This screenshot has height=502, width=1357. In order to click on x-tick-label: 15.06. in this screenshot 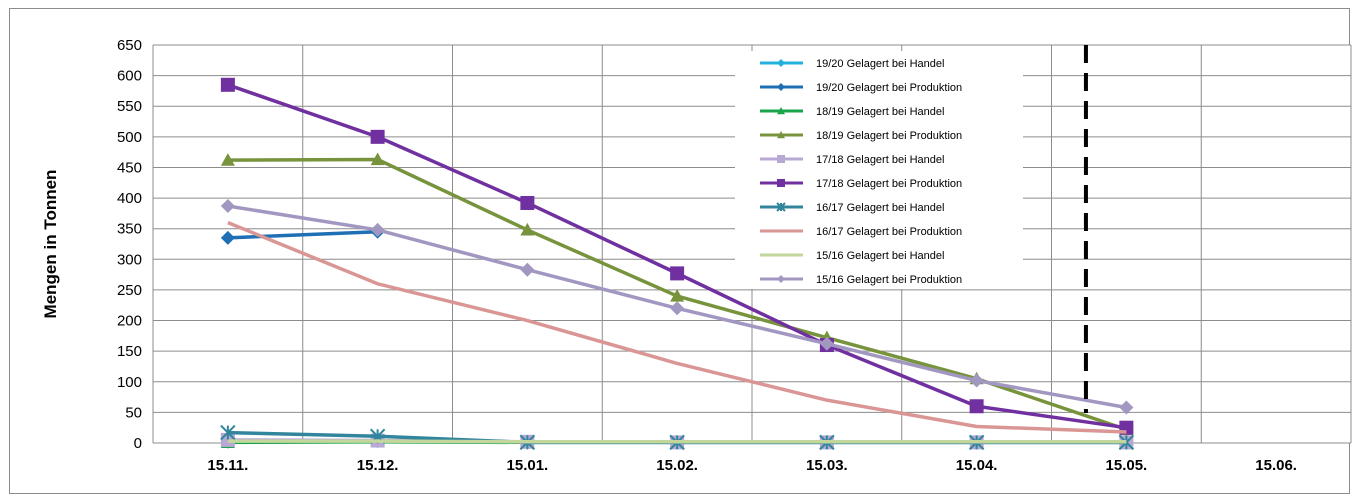, I will do `click(1276, 465)`.